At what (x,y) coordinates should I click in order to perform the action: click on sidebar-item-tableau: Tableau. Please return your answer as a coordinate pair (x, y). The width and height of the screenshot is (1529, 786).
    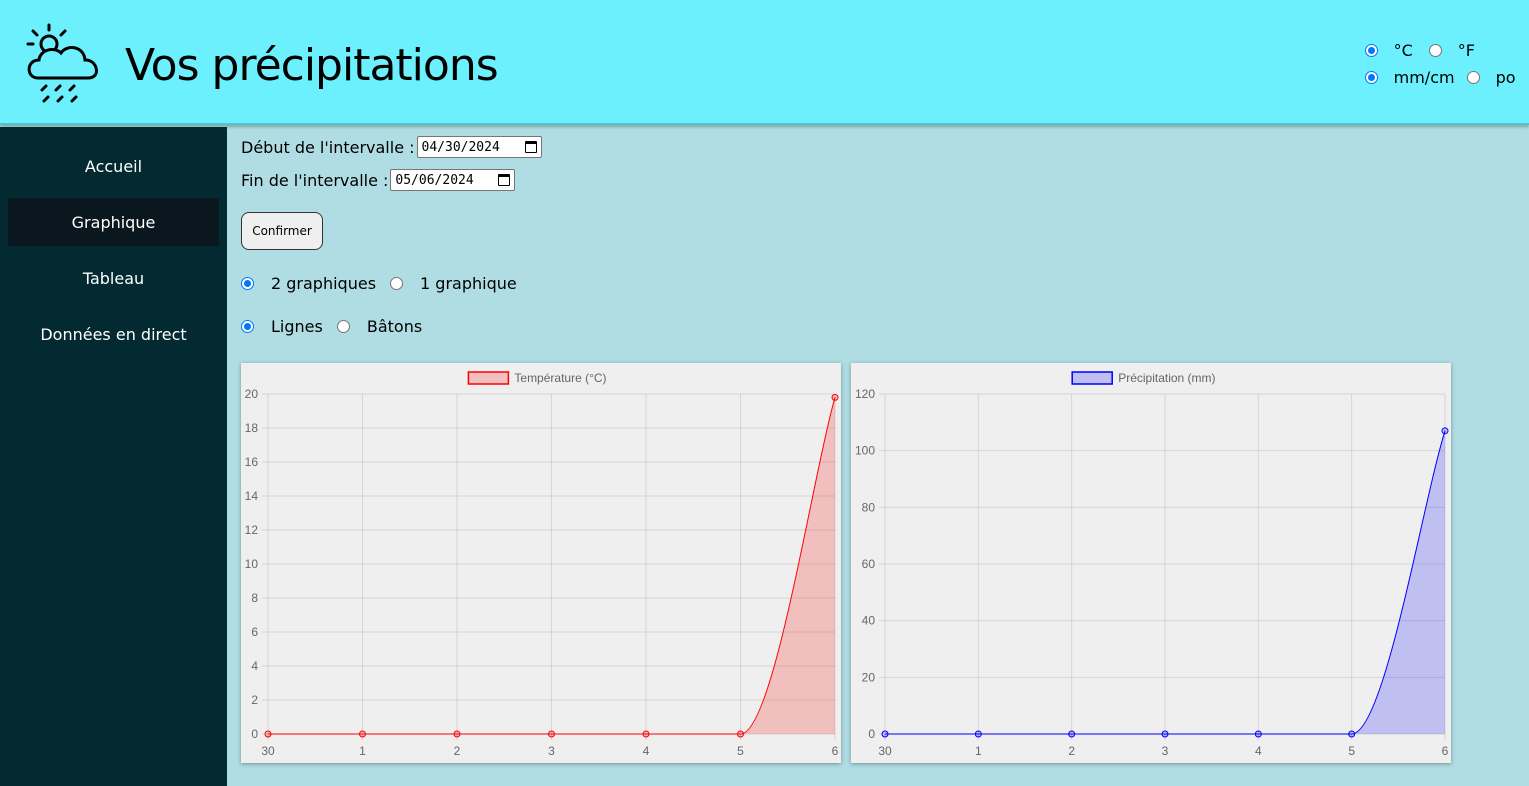
    Looking at the image, I should click on (113, 278).